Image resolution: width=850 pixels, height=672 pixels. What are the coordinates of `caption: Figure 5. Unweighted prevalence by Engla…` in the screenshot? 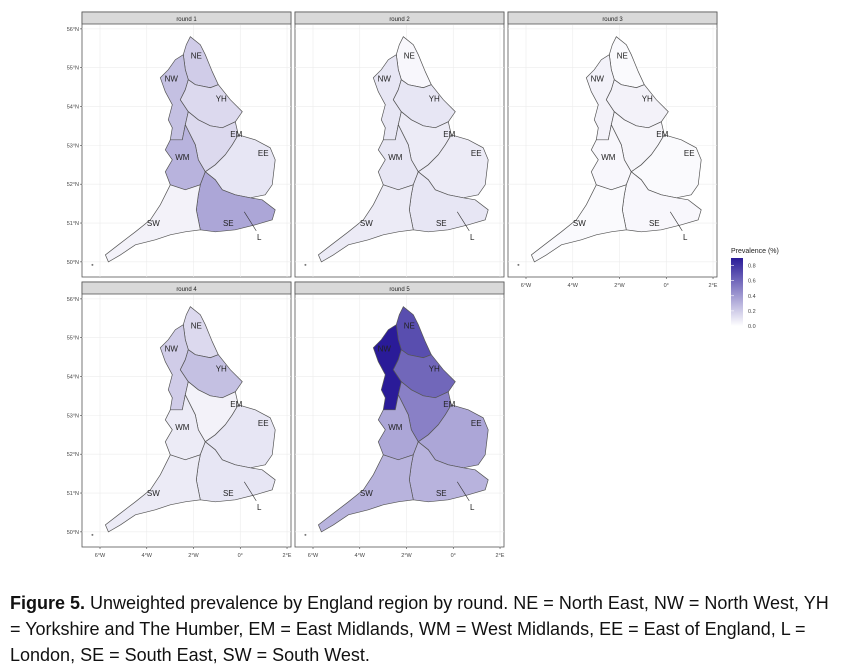 It's located at (426, 629).